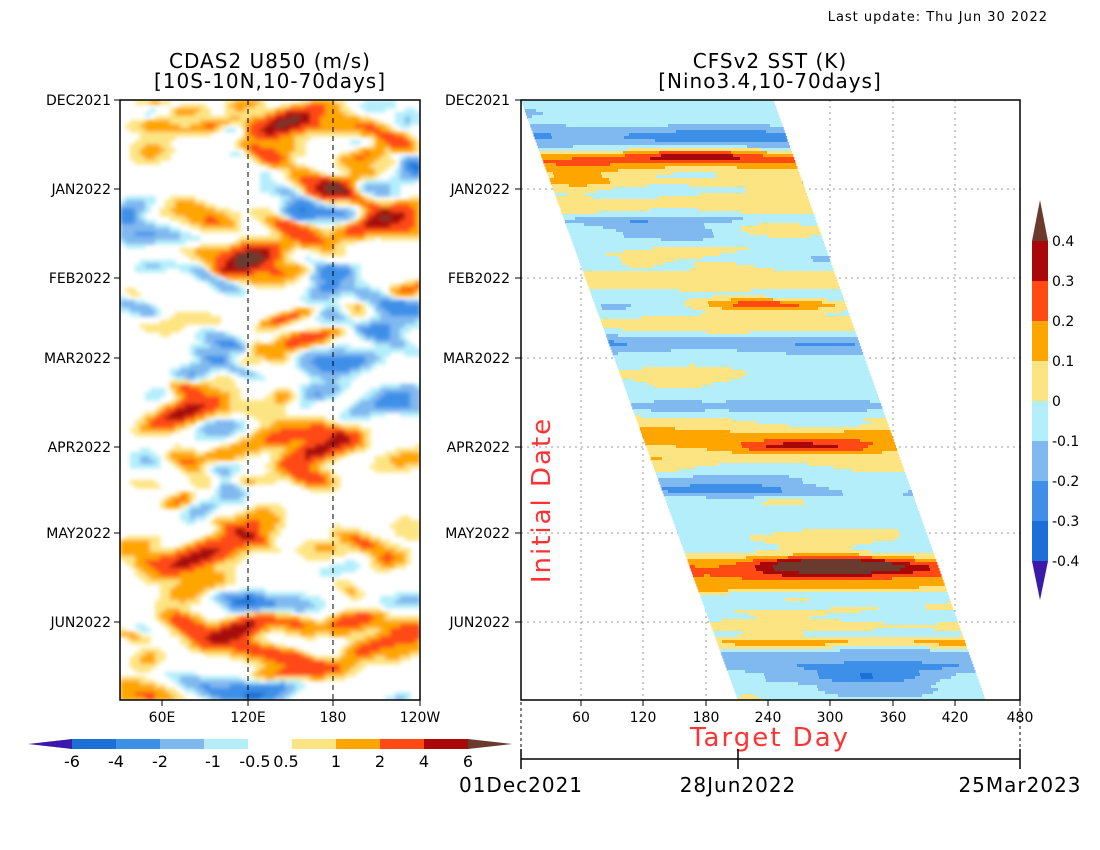 This screenshot has width=1100, height=850. I want to click on sst-x-tick: 180, so click(706, 713).